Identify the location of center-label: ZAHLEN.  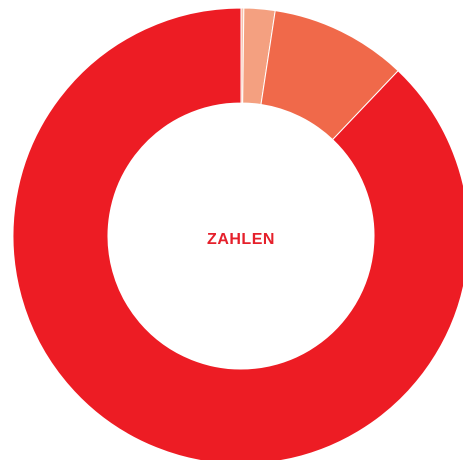
(241, 239).